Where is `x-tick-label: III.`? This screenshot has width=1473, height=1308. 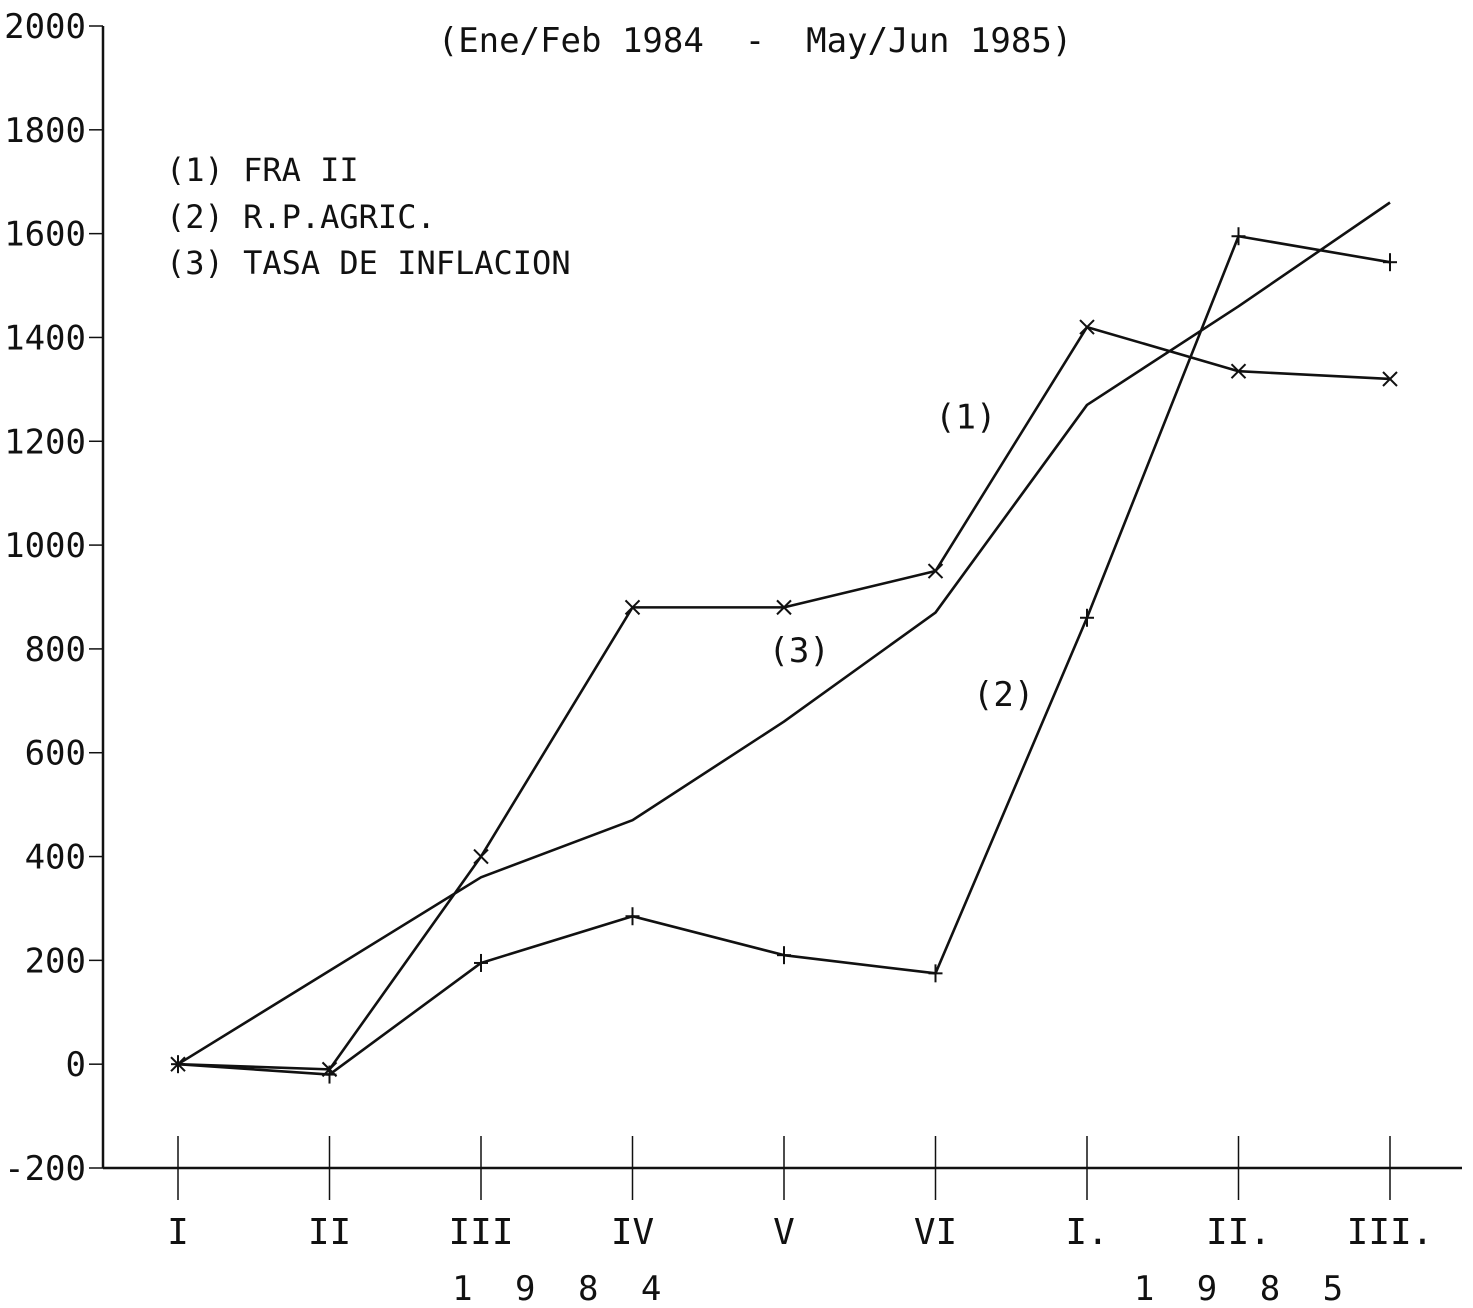
x-tick-label: III. is located at coordinates (1390, 1232).